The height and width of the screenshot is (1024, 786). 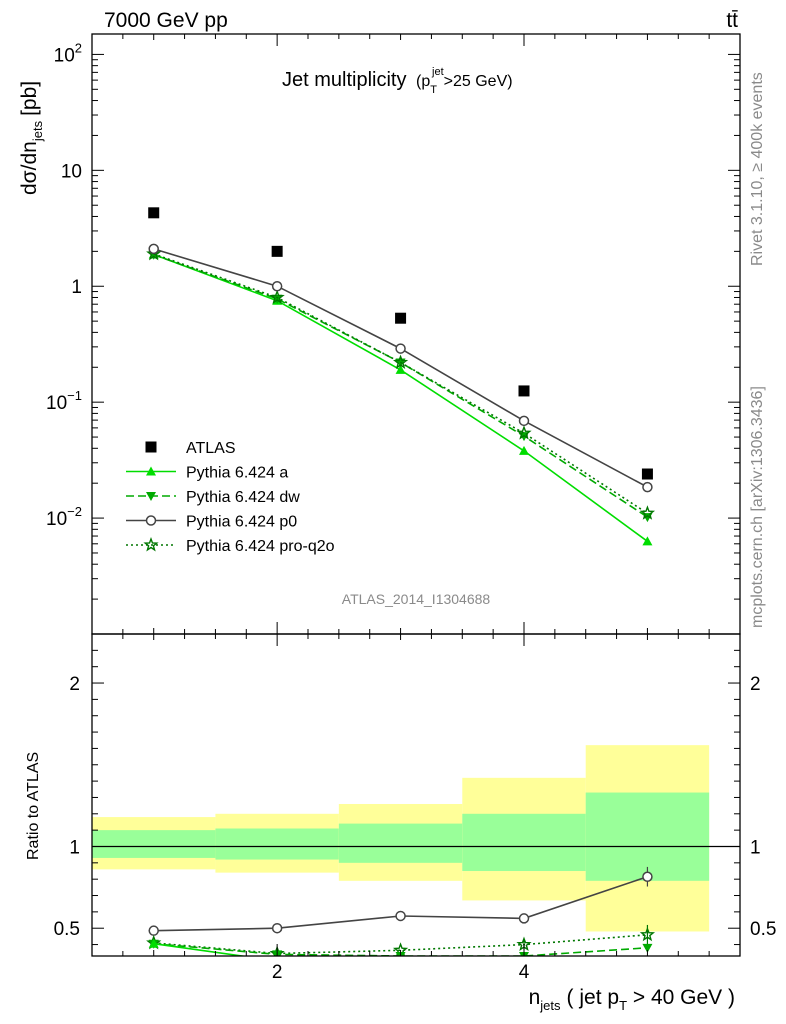 What do you see at coordinates (757, 169) in the screenshot?
I see `rivet-version-label: Rivet 3.1.10, ≥ 400k events` at bounding box center [757, 169].